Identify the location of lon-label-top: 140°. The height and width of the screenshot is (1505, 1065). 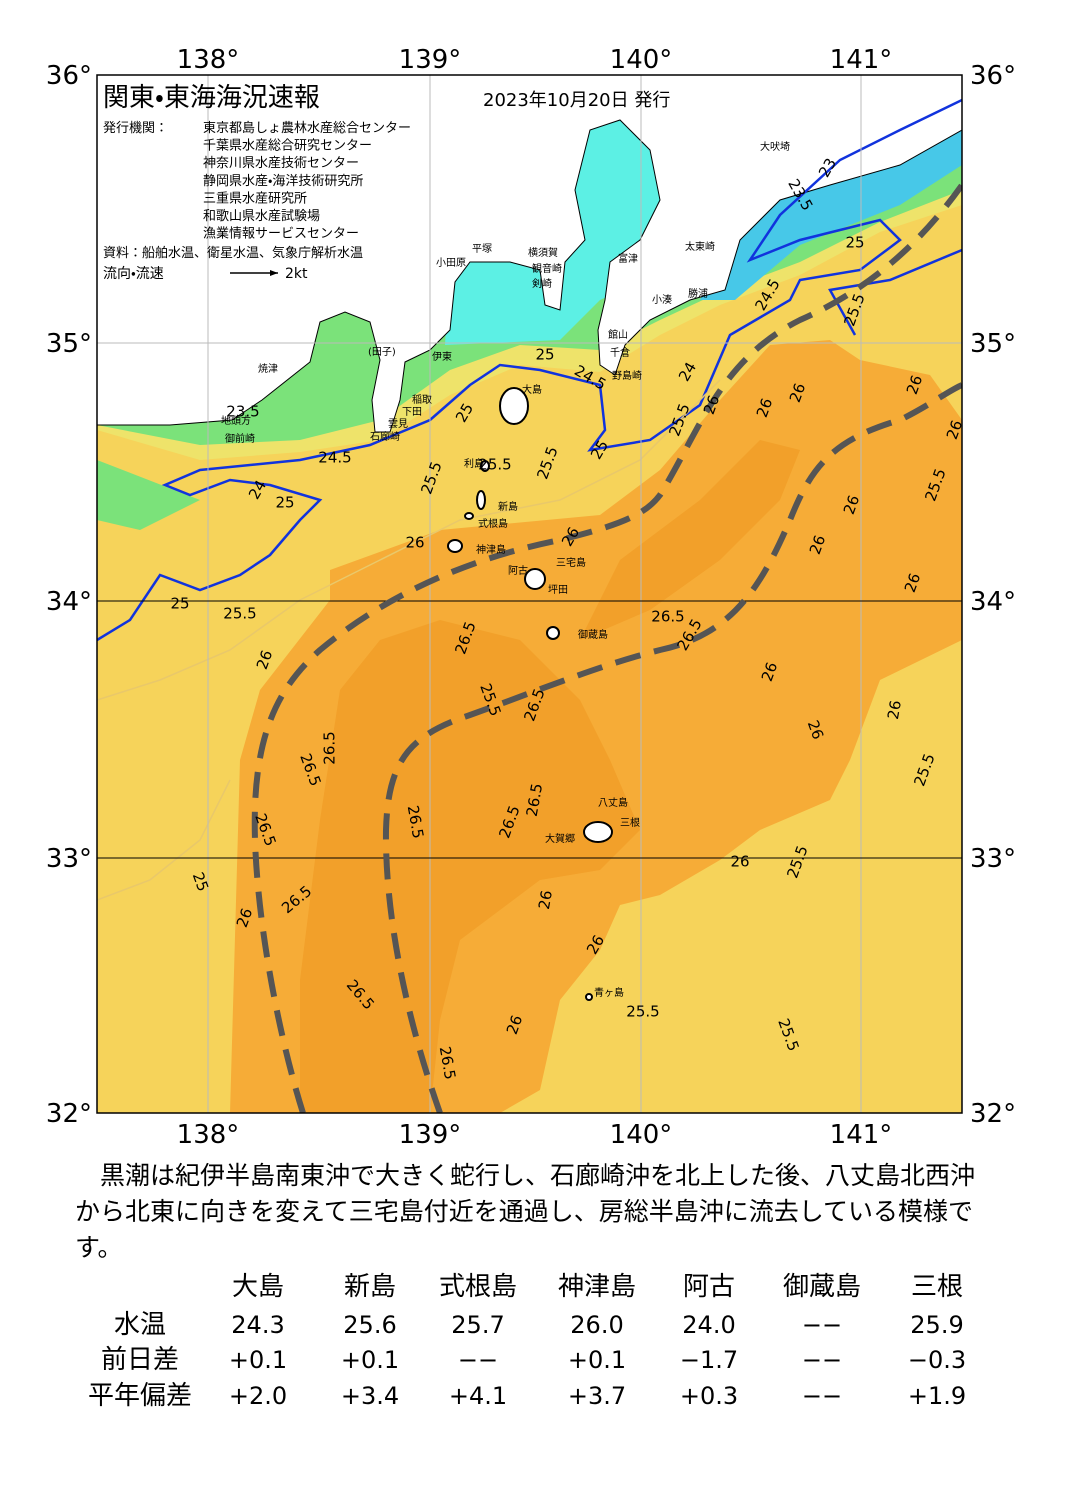
(641, 60).